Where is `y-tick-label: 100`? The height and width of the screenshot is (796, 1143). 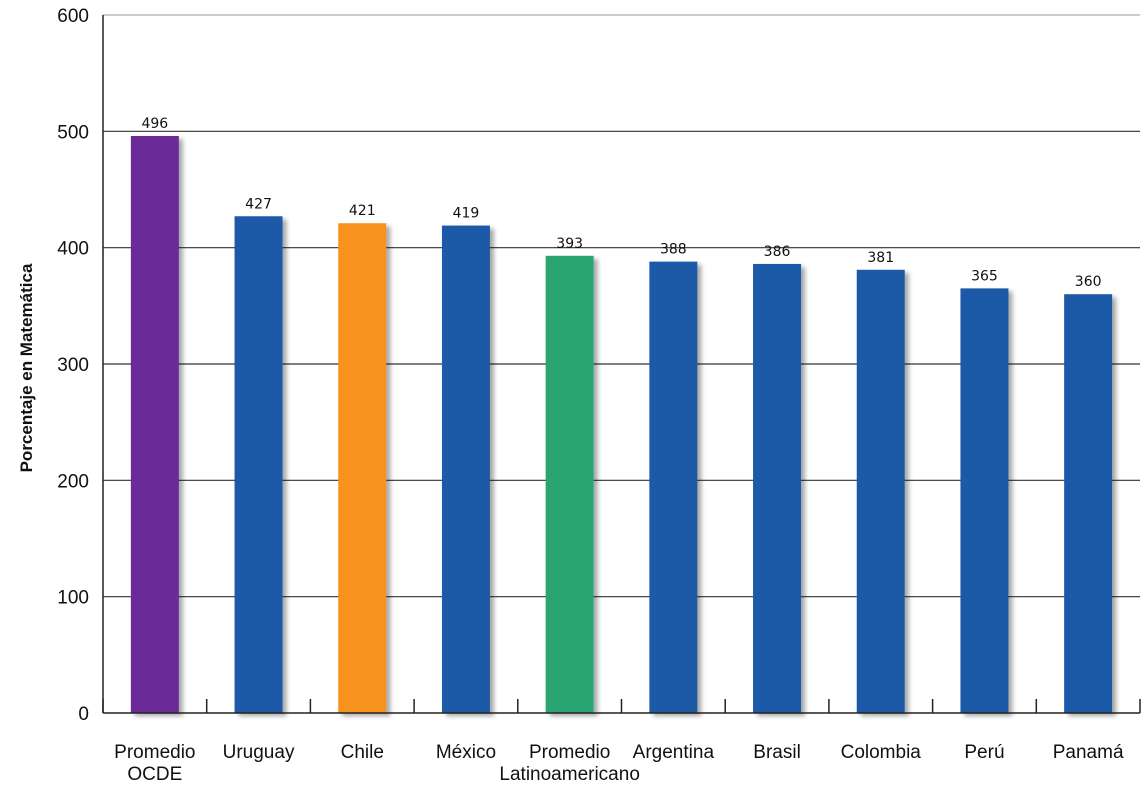
y-tick-label: 100 is located at coordinates (73, 598).